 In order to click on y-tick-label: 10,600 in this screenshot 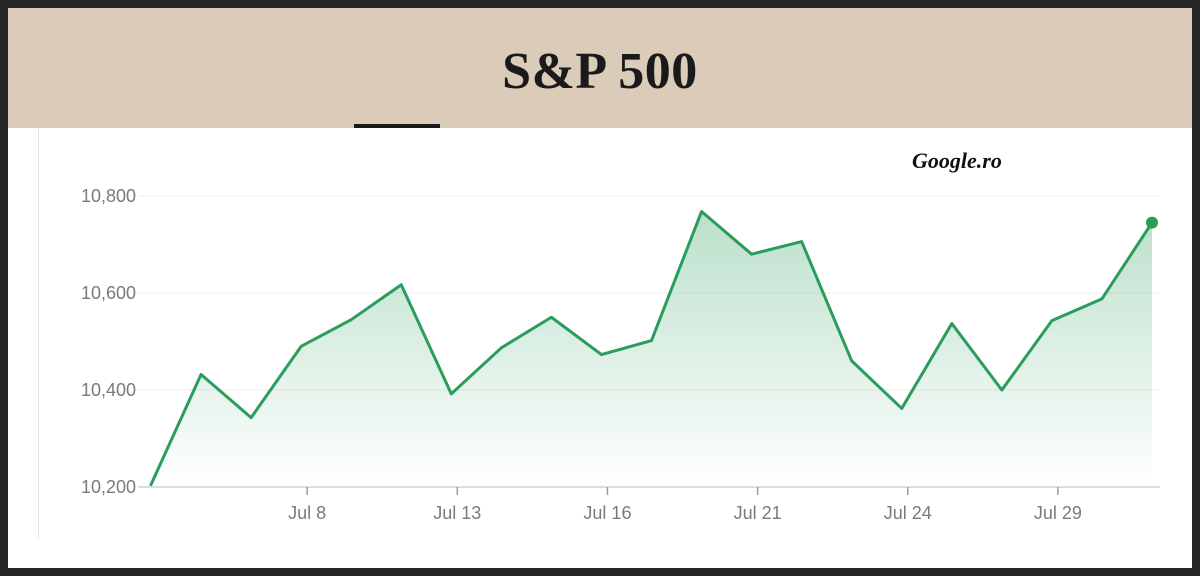, I will do `click(108, 293)`.